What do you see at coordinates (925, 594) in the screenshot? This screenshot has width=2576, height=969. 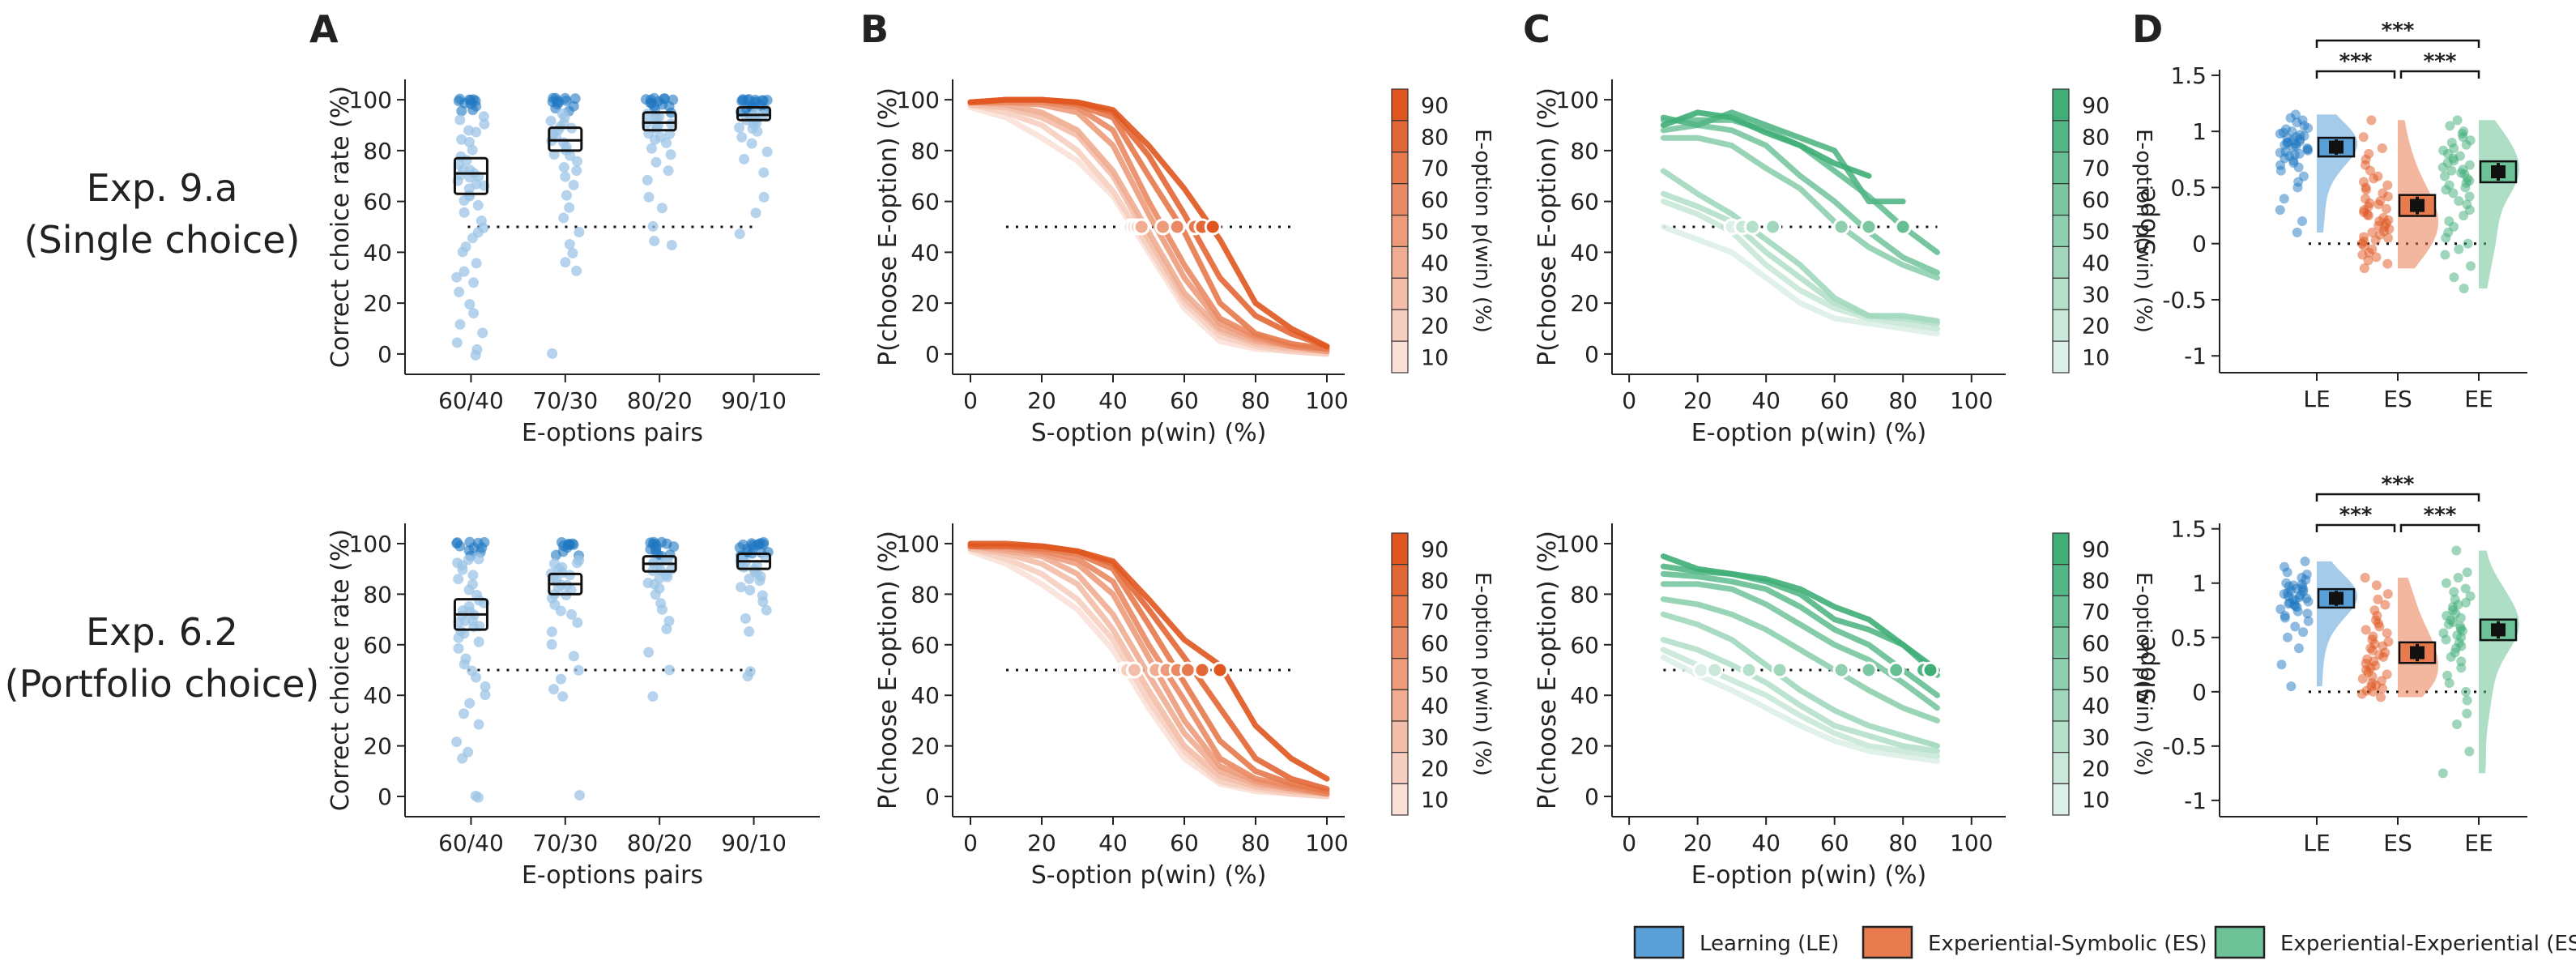 I see `y-tick-label: 80` at bounding box center [925, 594].